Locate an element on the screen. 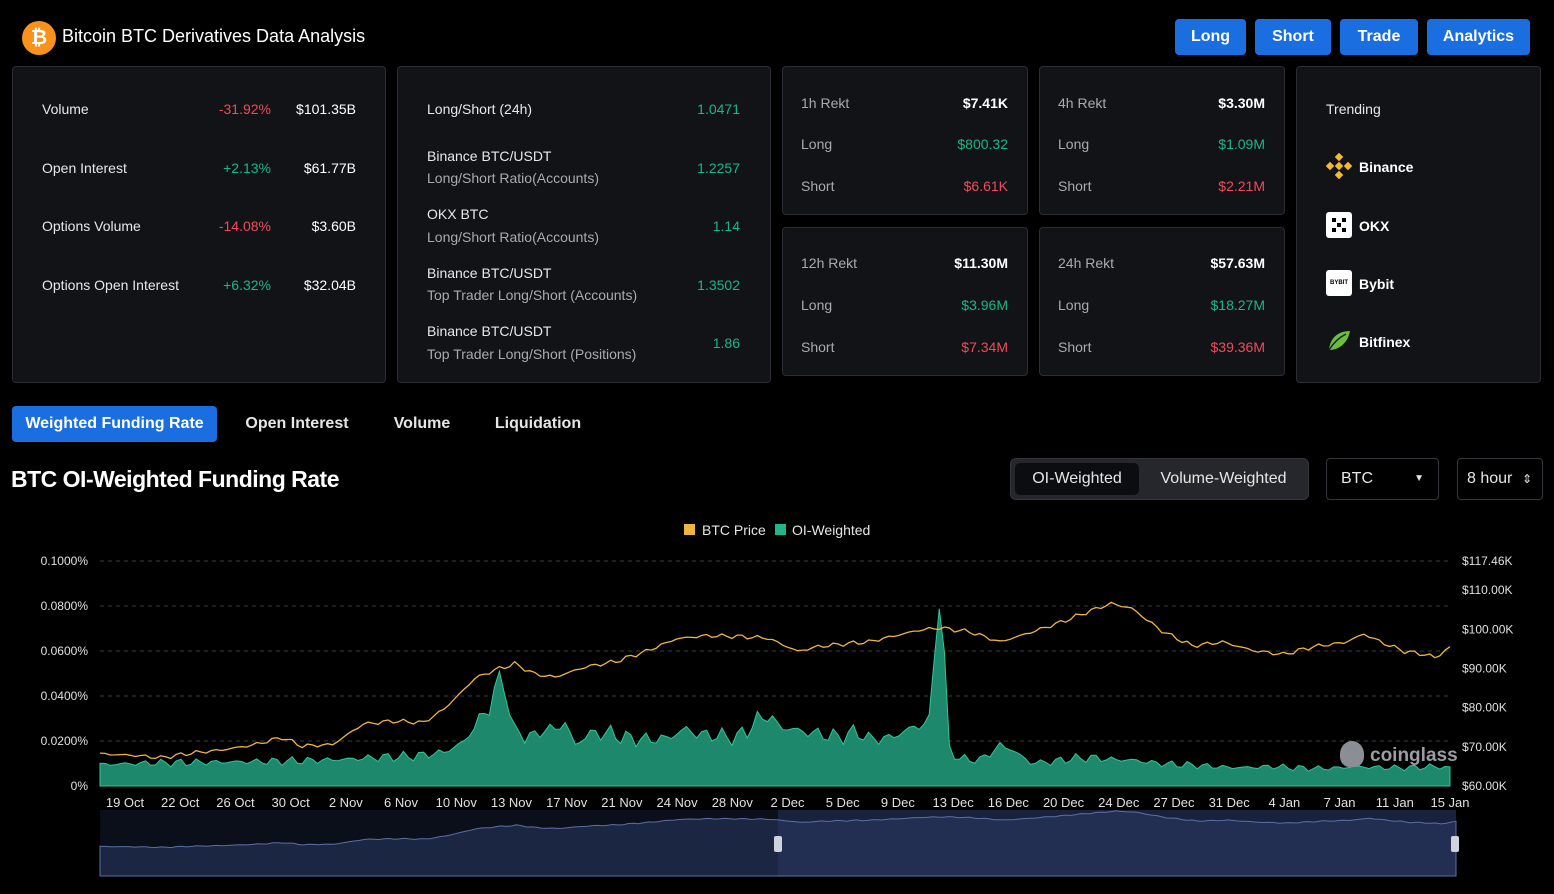  y-left-tick-label: 0.0600% is located at coordinates (65, 651).